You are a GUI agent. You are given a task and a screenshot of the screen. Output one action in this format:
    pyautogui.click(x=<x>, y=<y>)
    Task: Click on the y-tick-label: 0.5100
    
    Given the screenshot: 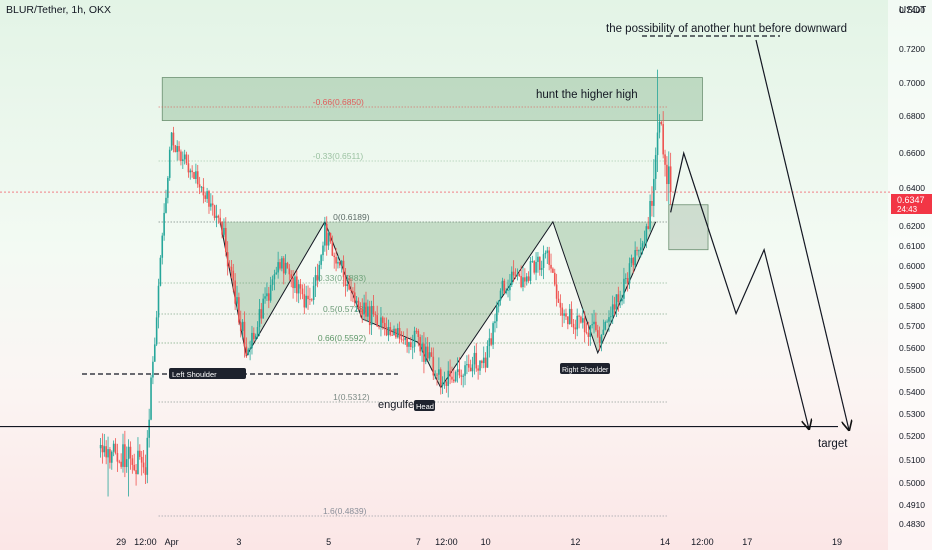 What is the action you would take?
    pyautogui.click(x=912, y=460)
    